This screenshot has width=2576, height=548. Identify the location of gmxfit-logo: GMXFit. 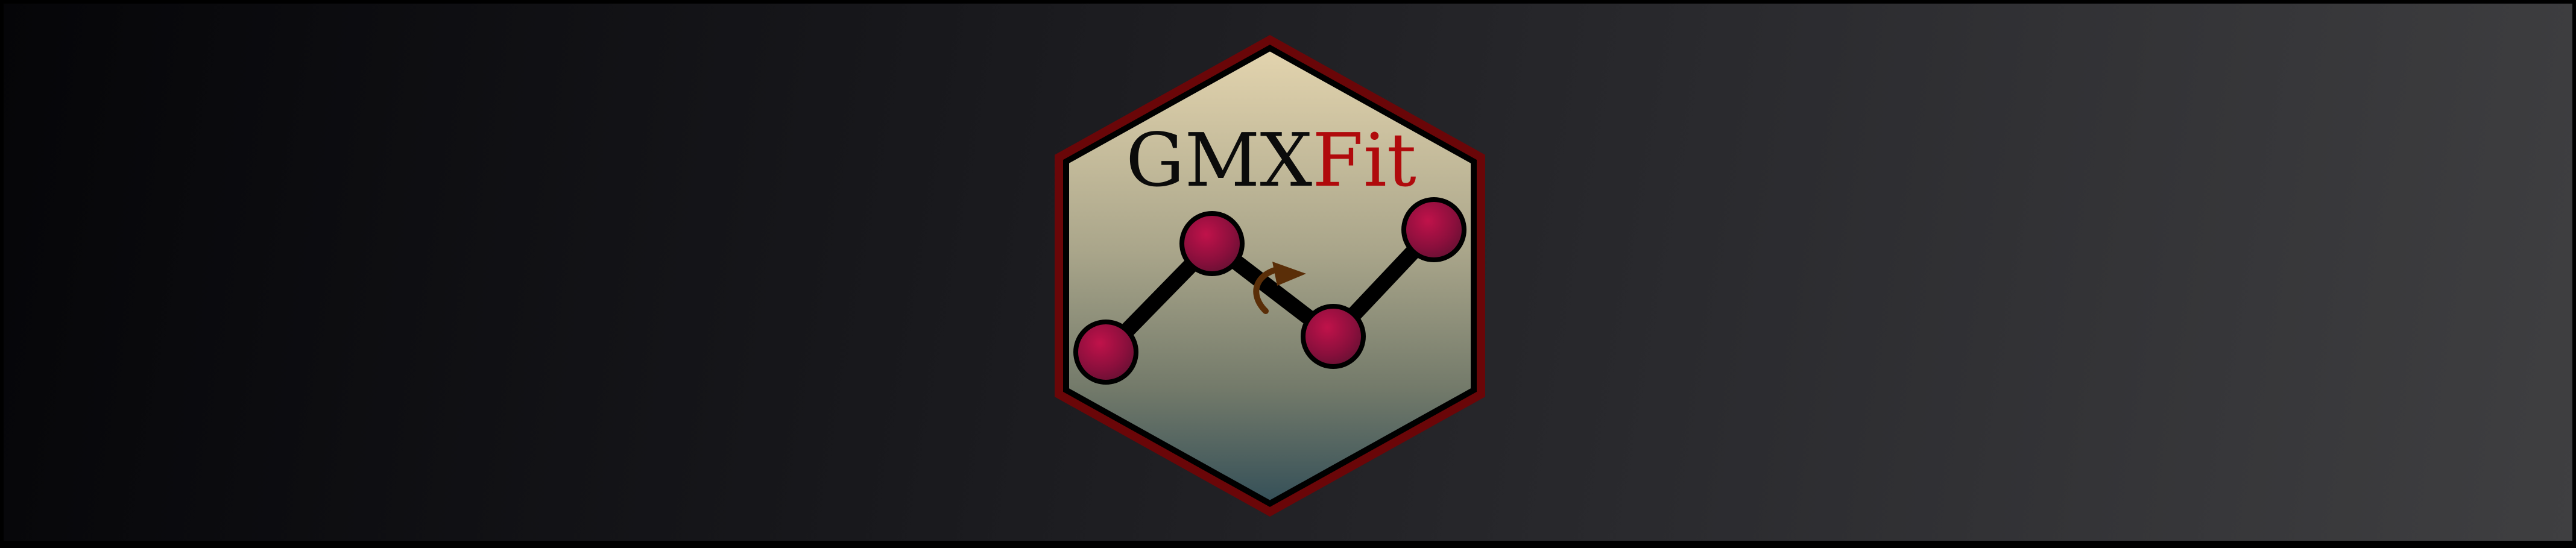
(1270, 275).